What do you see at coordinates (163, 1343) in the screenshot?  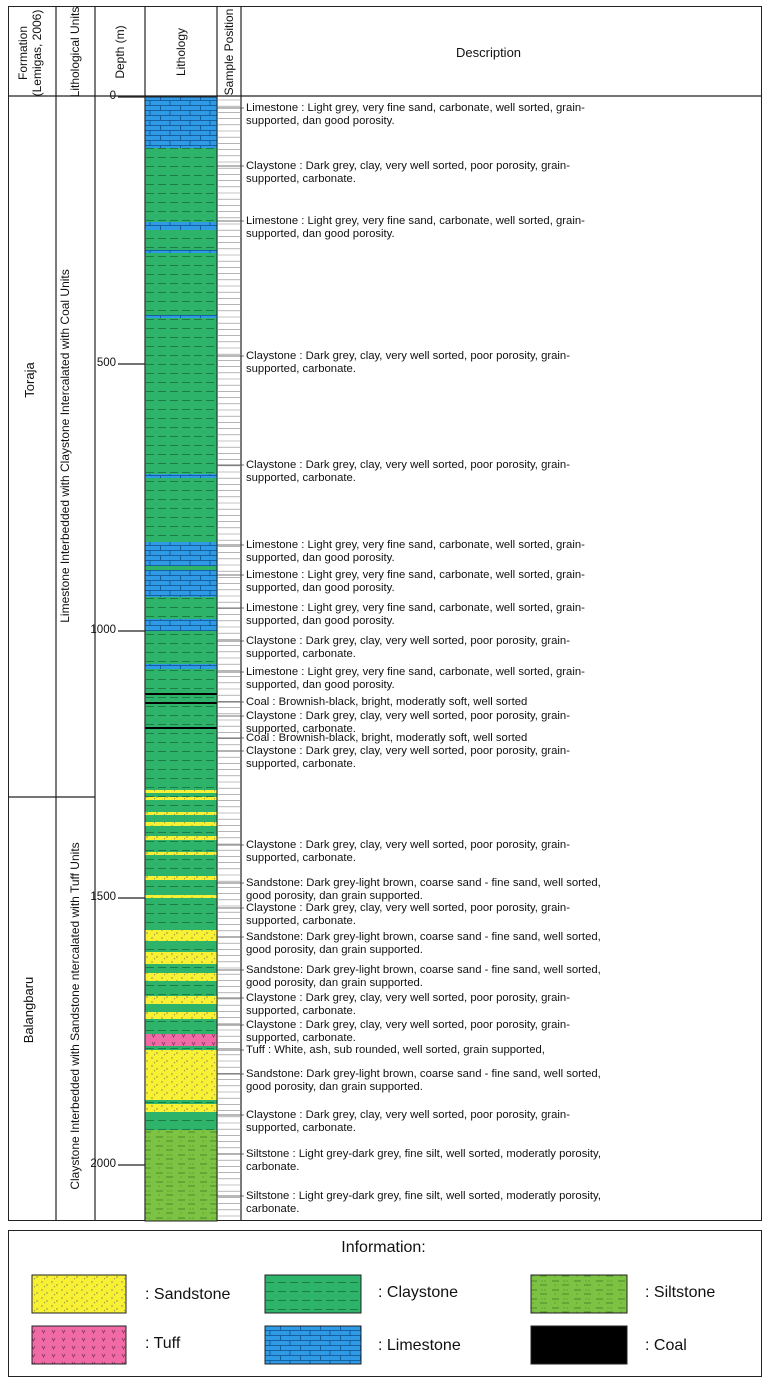 I see `legend-label-tuff: : Tuff` at bounding box center [163, 1343].